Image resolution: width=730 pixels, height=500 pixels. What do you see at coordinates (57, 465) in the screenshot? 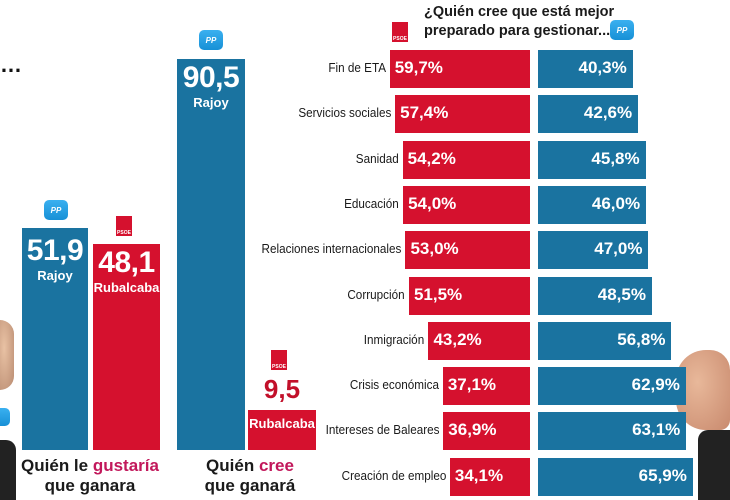
I see `caption-part: Quién le` at bounding box center [57, 465].